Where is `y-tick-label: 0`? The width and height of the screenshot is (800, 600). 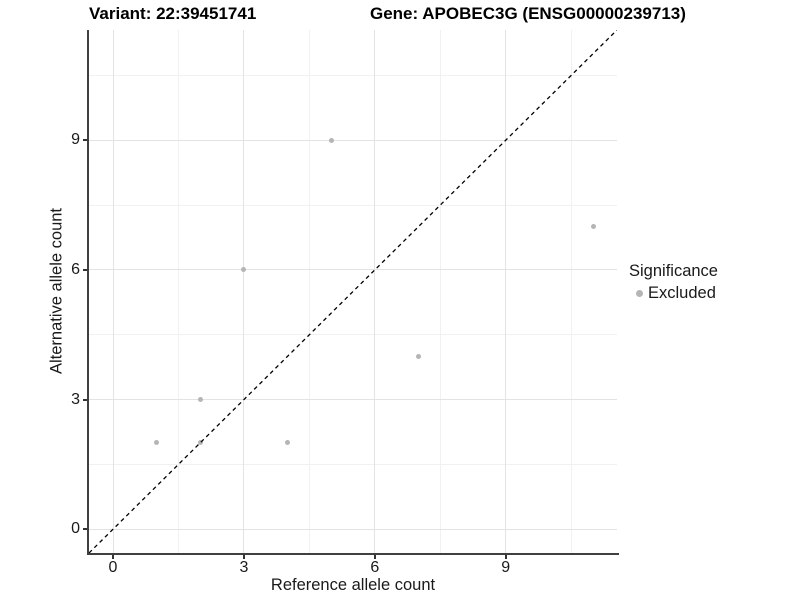
y-tick-label: 0 is located at coordinates (75, 529).